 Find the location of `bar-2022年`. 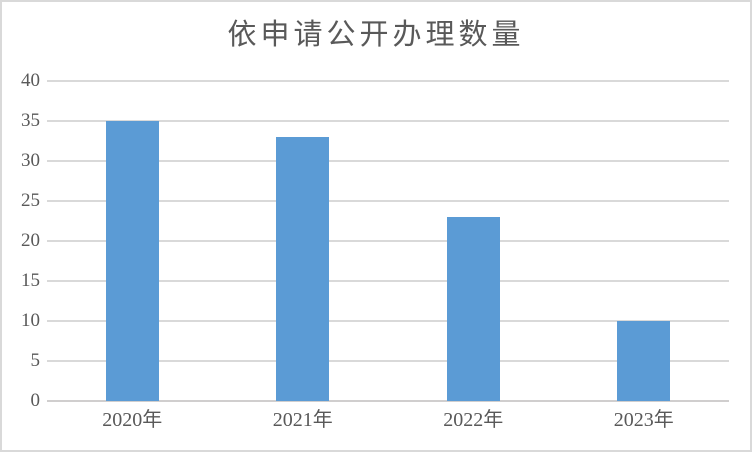

bar-2022年 is located at coordinates (473, 309).